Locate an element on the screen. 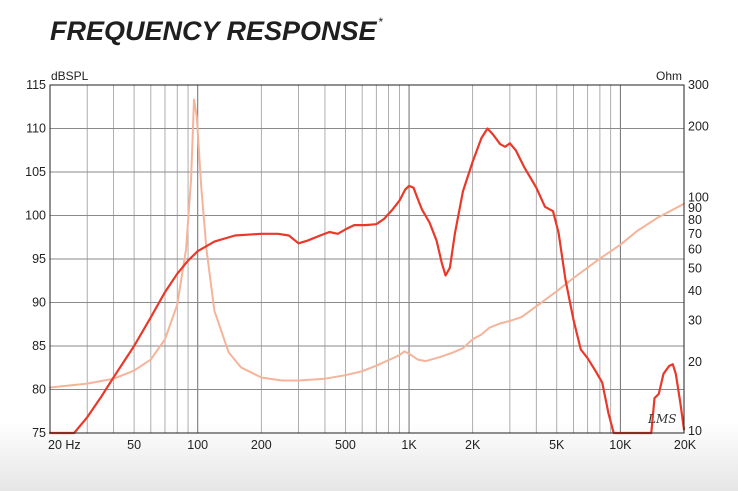 Image resolution: width=738 pixels, height=491 pixels. x-tick-label: 1K is located at coordinates (409, 445).